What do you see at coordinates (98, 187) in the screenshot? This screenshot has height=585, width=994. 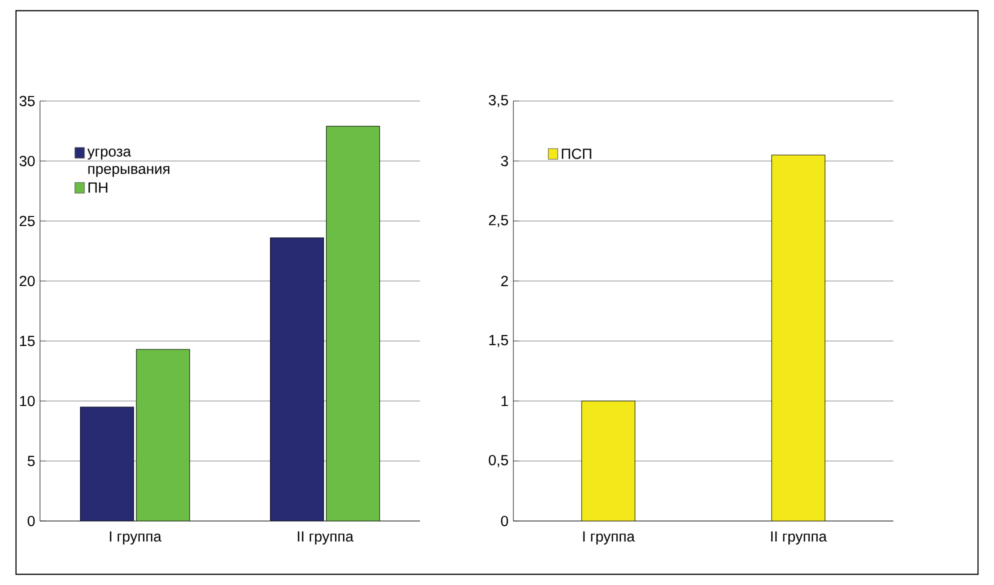 I see `legend-label: ПН` at bounding box center [98, 187].